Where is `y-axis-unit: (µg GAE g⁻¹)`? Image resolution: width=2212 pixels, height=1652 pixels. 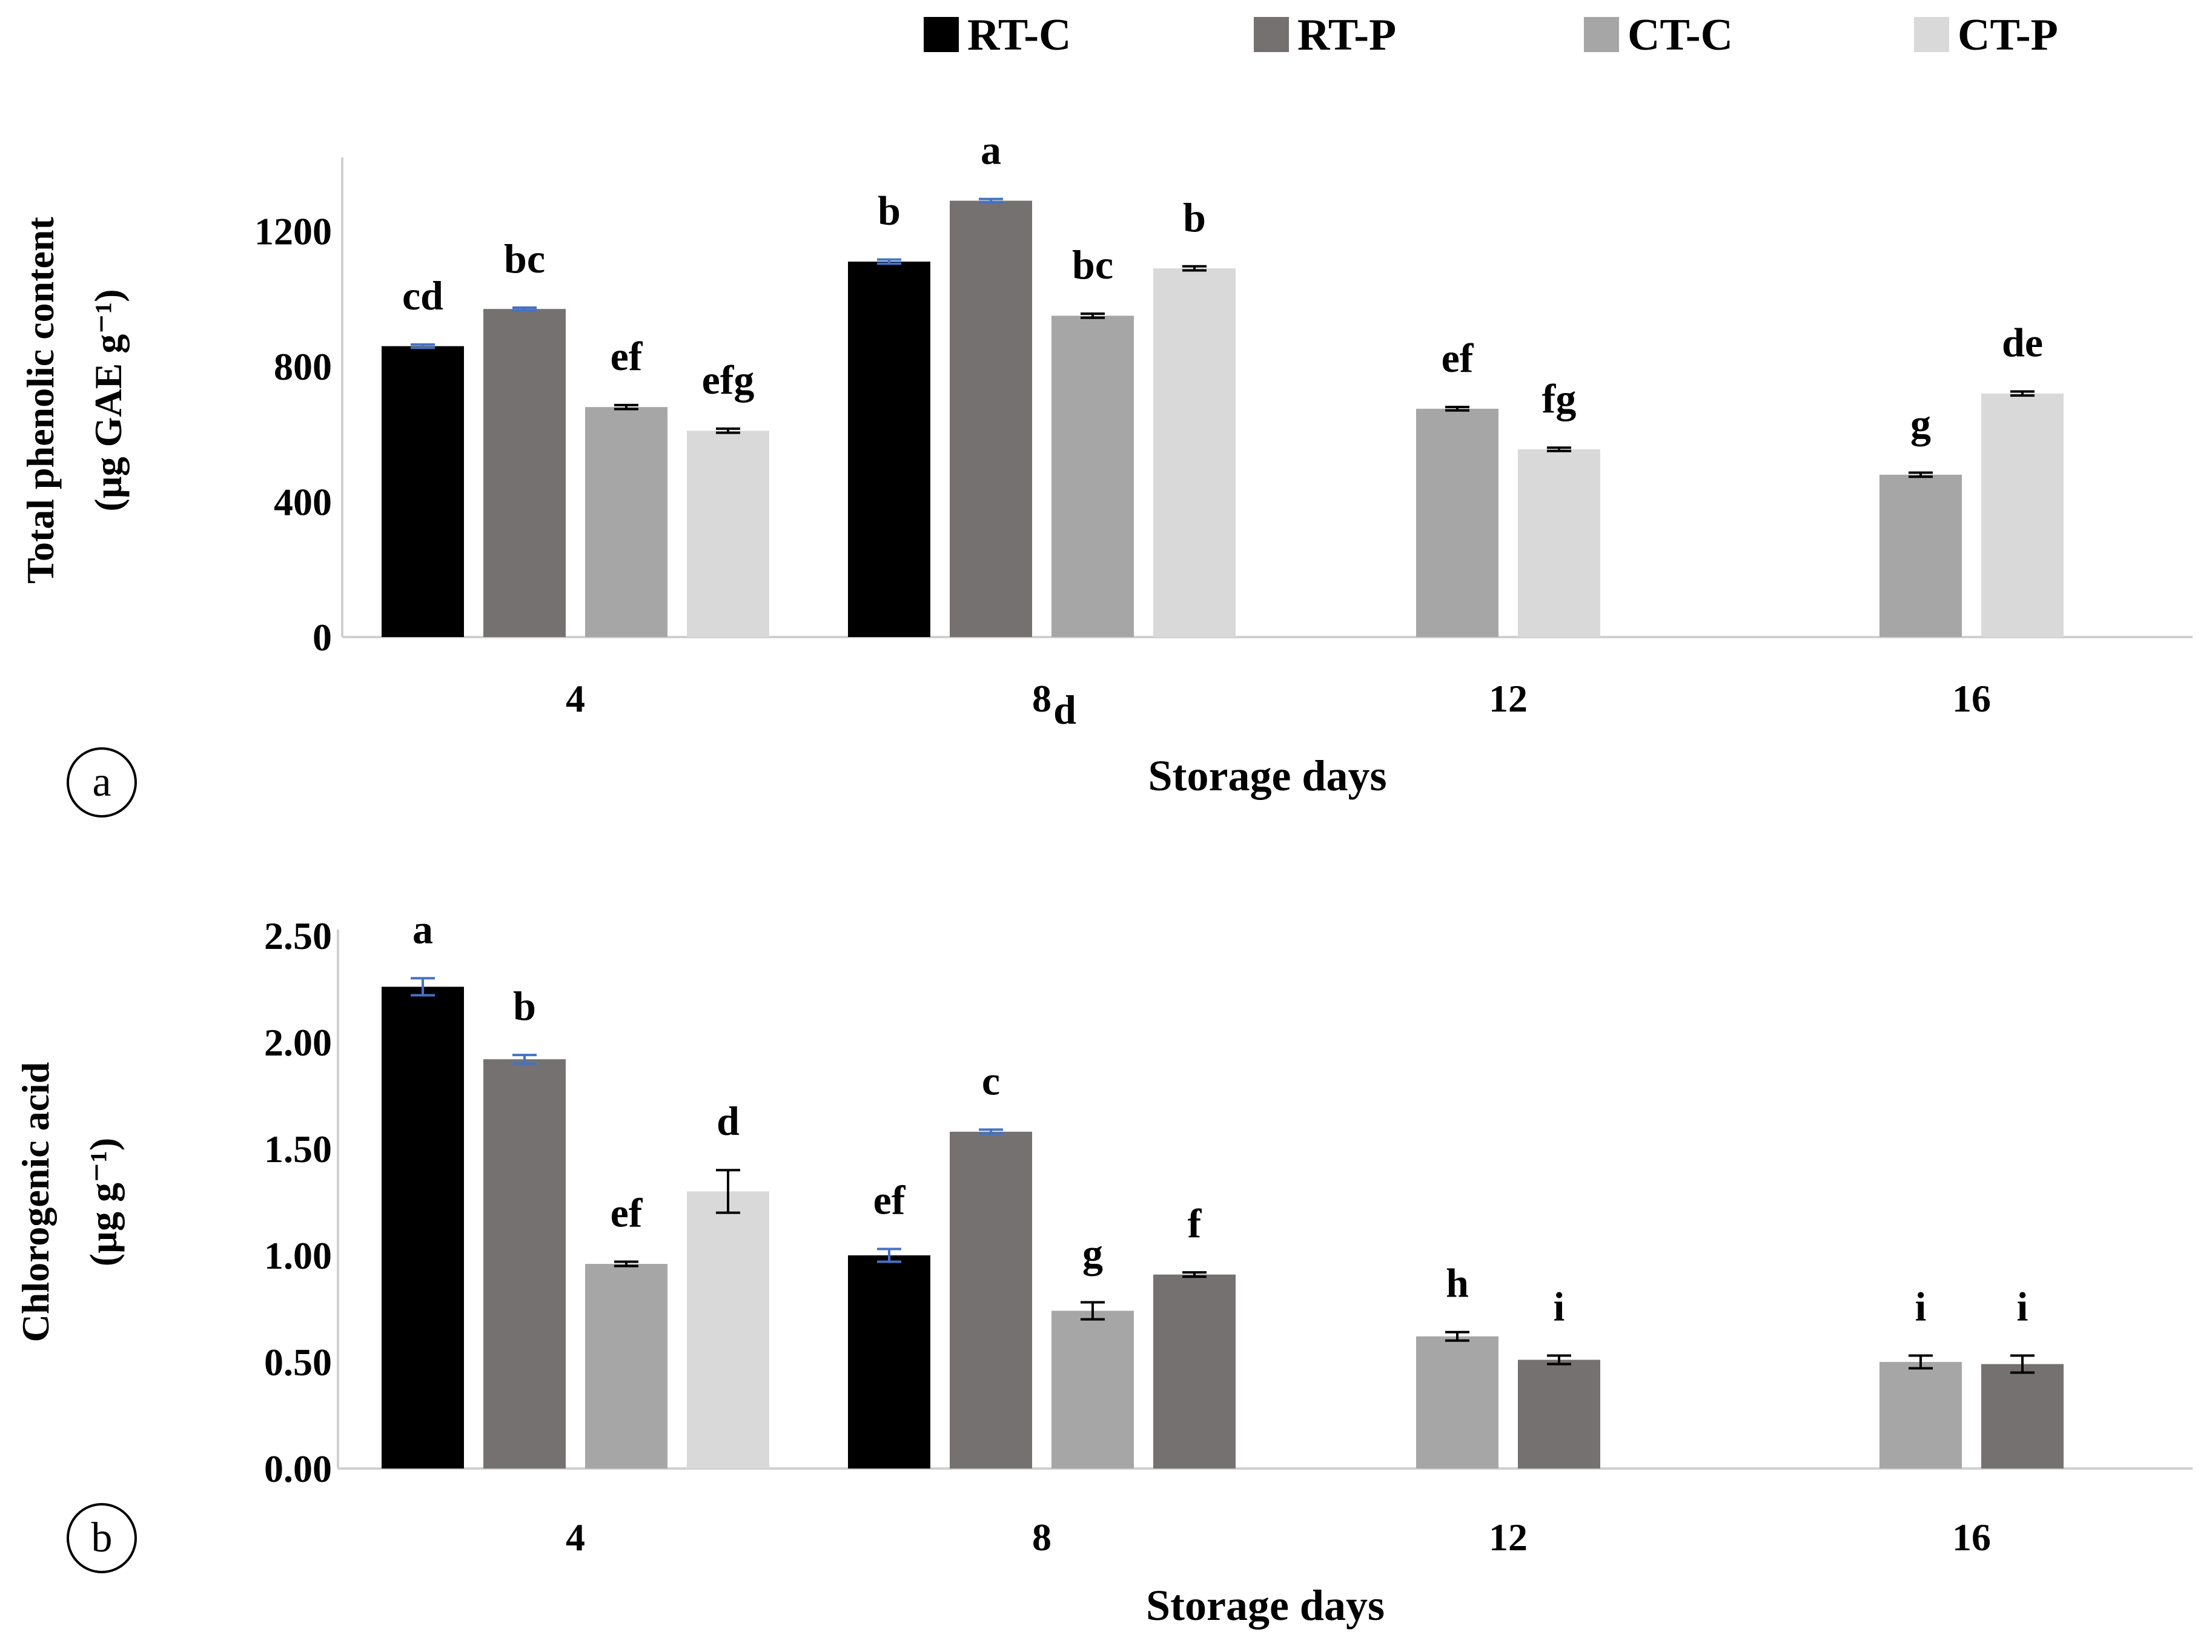 y-axis-unit: (µg GAE g⁻¹) is located at coordinates (109, 400).